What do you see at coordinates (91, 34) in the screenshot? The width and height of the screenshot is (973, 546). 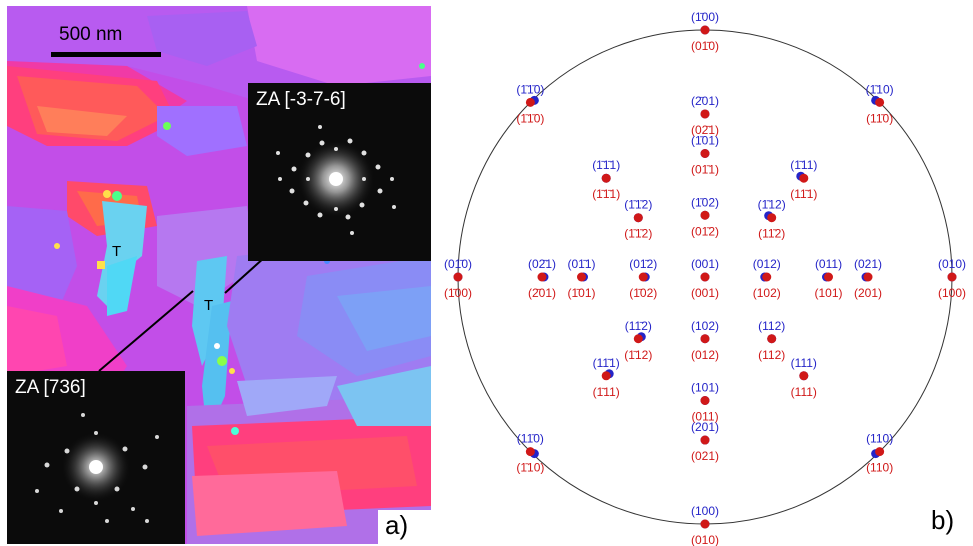 I see `scale-bar-label: 500 nm` at bounding box center [91, 34].